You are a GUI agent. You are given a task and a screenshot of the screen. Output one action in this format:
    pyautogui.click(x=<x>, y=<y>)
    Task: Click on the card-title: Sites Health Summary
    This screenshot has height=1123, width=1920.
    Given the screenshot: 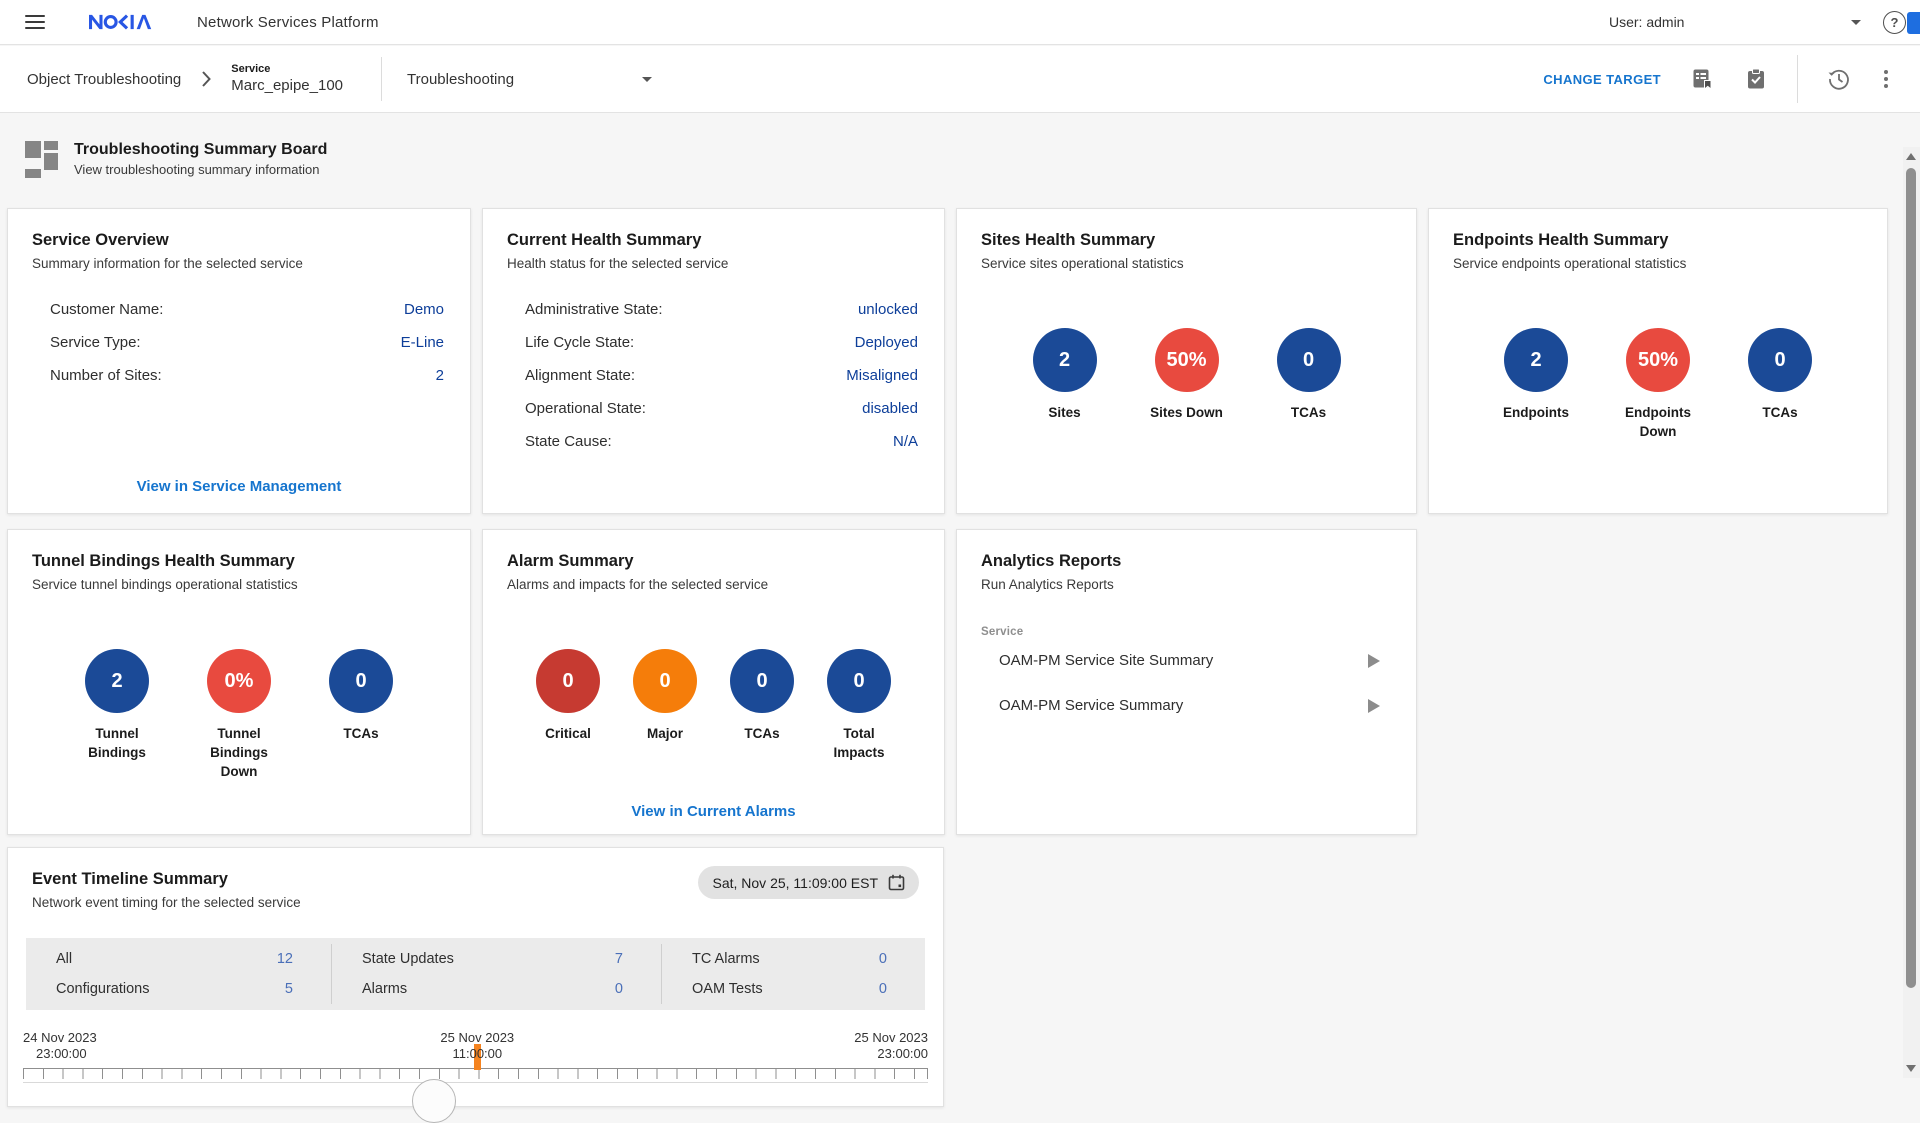 What is the action you would take?
    pyautogui.click(x=1068, y=240)
    